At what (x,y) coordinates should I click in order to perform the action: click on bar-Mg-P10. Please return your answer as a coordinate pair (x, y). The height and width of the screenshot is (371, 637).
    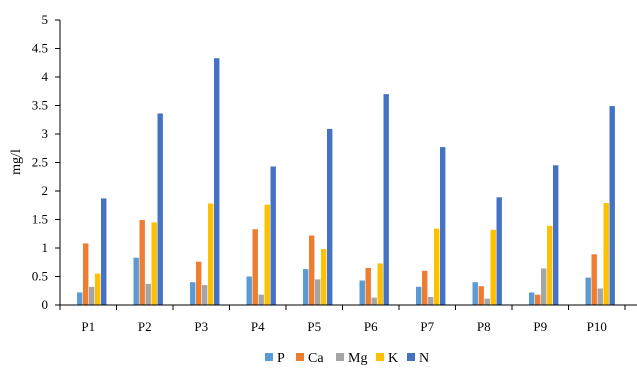
    Looking at the image, I should click on (600, 296).